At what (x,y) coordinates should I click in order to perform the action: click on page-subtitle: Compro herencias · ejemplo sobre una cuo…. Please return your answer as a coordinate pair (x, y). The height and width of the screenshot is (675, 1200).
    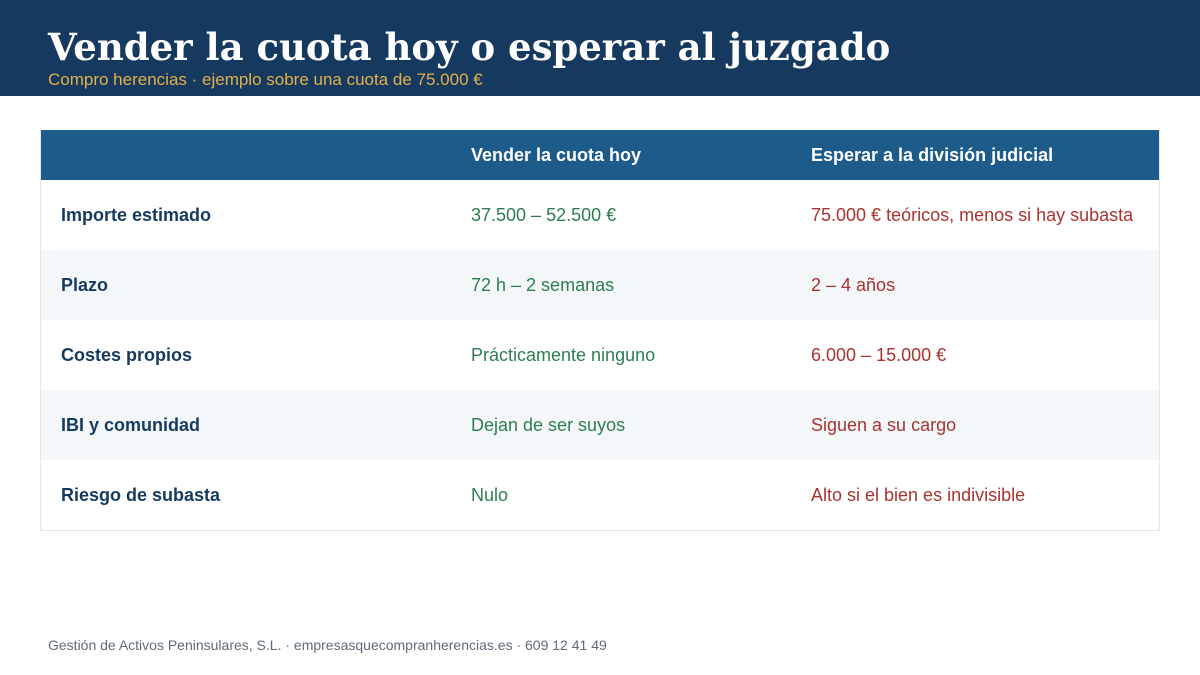
    Looking at the image, I should click on (265, 79).